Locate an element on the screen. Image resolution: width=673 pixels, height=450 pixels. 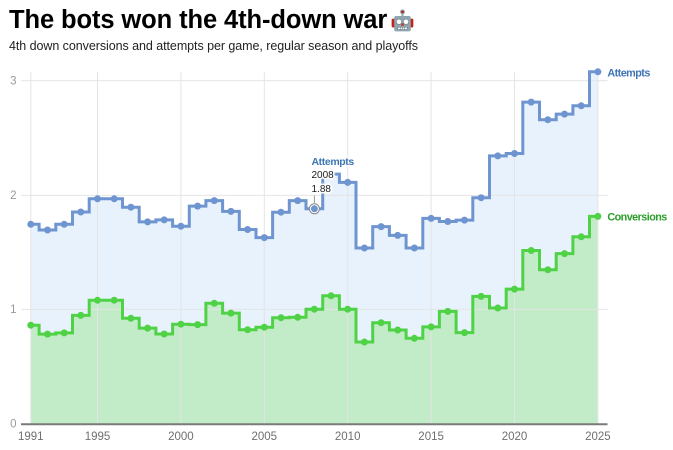
svg-text: 3 is located at coordinates (13, 82).